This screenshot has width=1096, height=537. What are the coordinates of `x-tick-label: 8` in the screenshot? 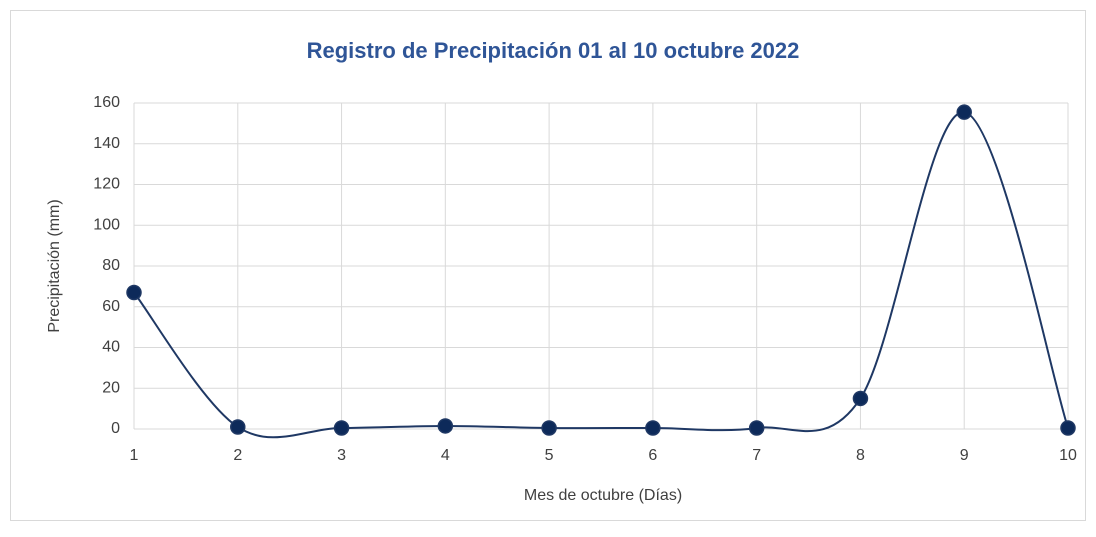 It's located at (860, 455).